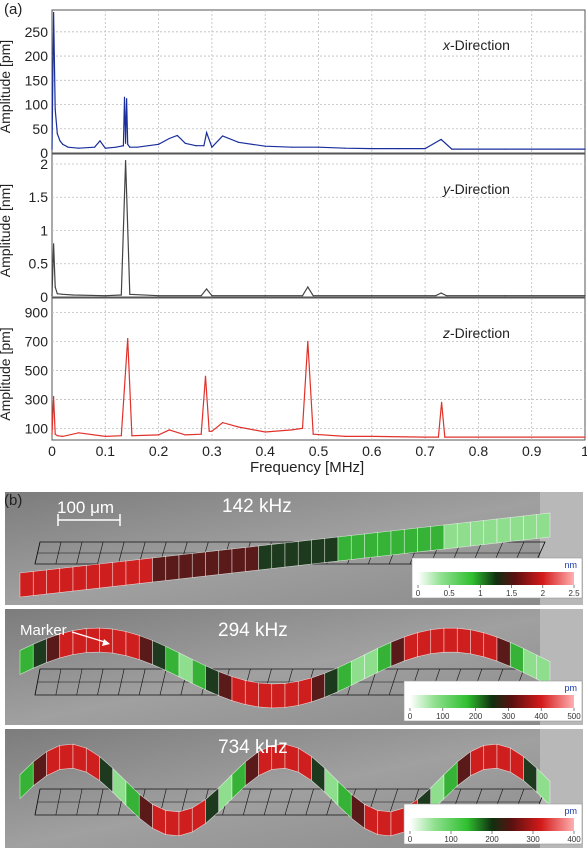 The image size is (587, 850). Describe the element at coordinates (52, 451) in the screenshot. I see `x-tick-label: 0` at that location.